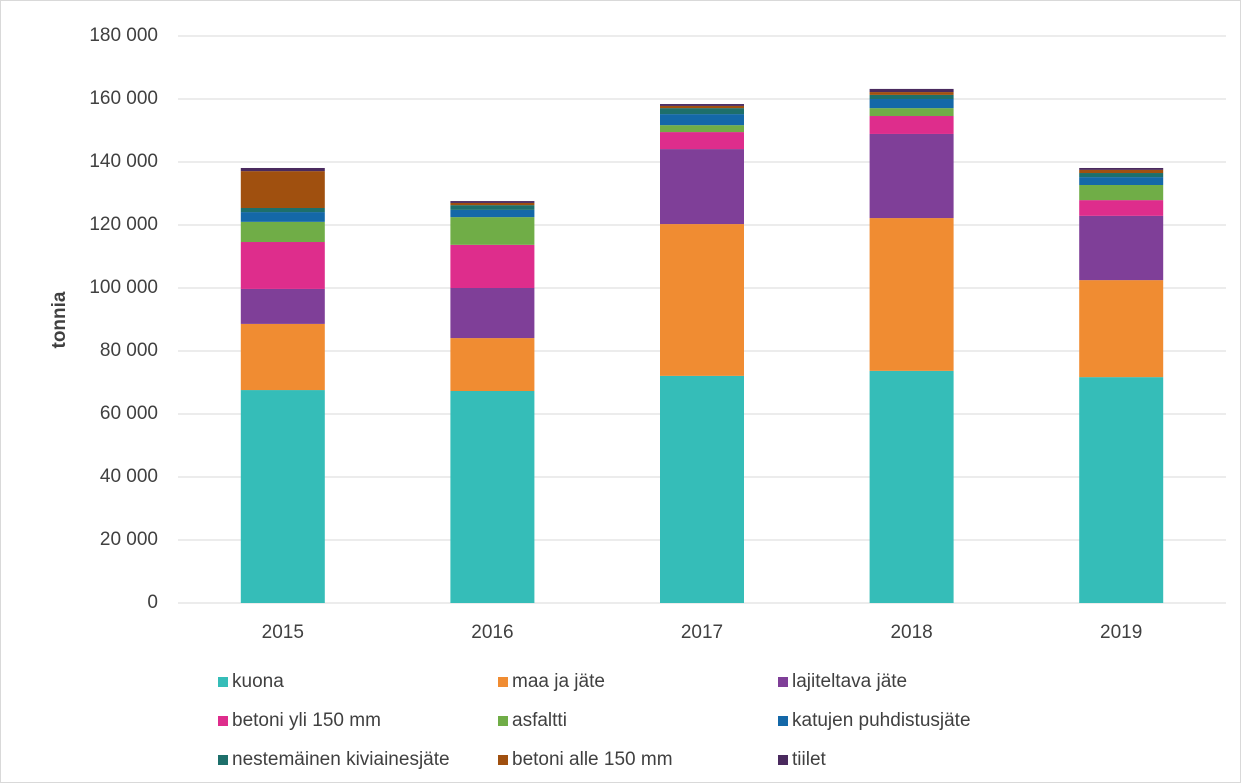 Image resolution: width=1241 pixels, height=783 pixels. I want to click on y-tick-label: 80 000, so click(129, 350).